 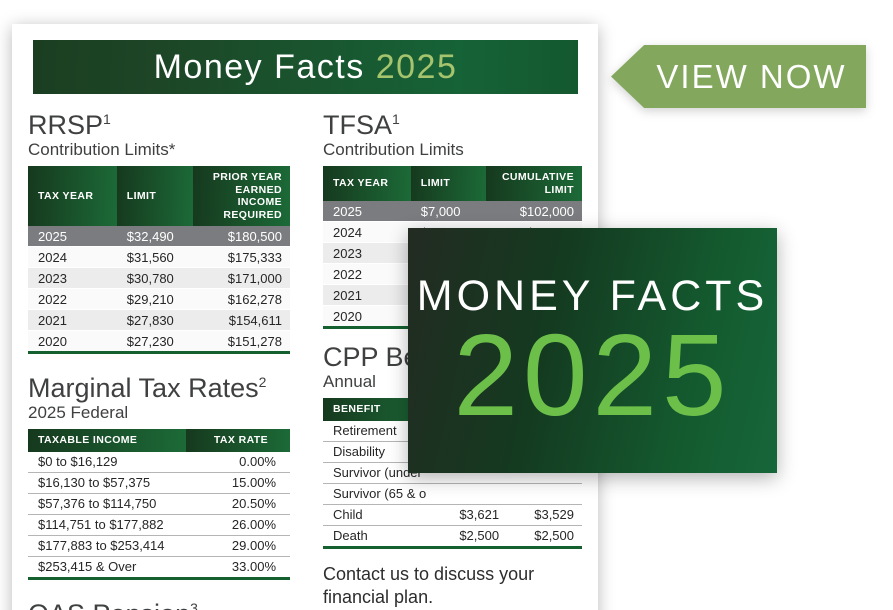 I want to click on marginal-table-header: TAXABLE INCOME TAX RATE, so click(x=159, y=440).